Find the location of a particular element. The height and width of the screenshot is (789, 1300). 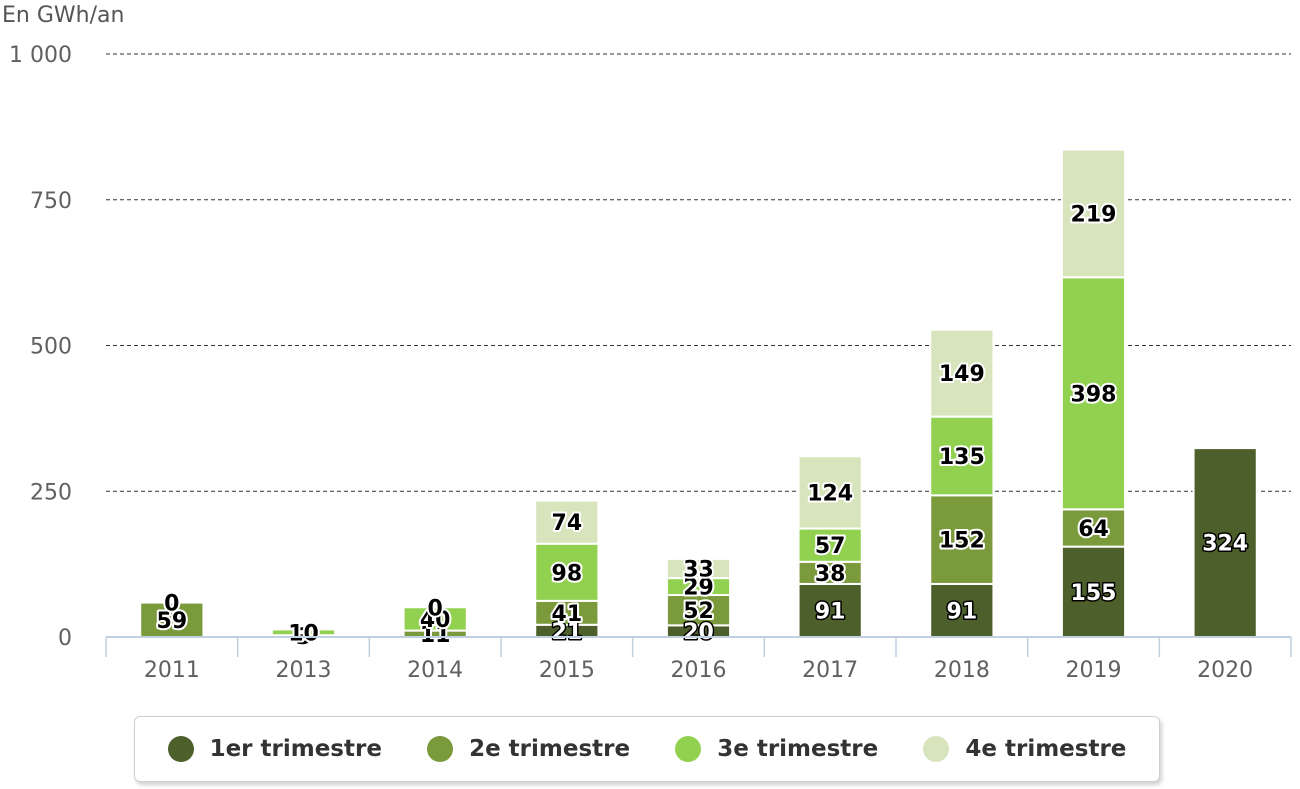

data-label-2017-series-3: 57 is located at coordinates (830, 546).